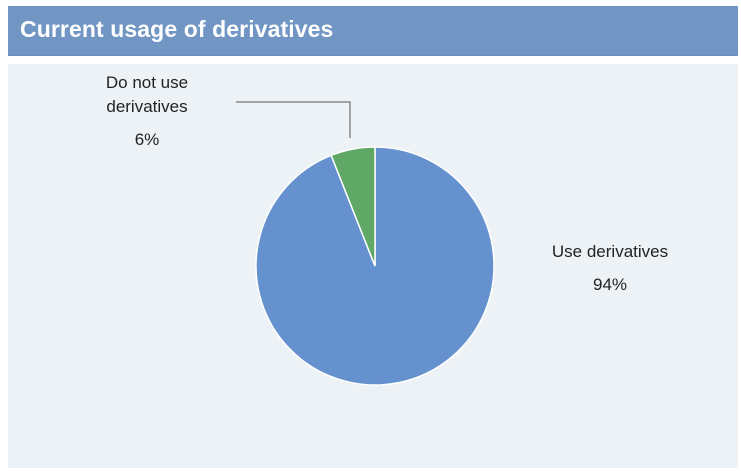 This screenshot has width=741, height=471. What do you see at coordinates (147, 106) in the screenshot?
I see `slice-label-do-not-use-line2: derivatives` at bounding box center [147, 106].